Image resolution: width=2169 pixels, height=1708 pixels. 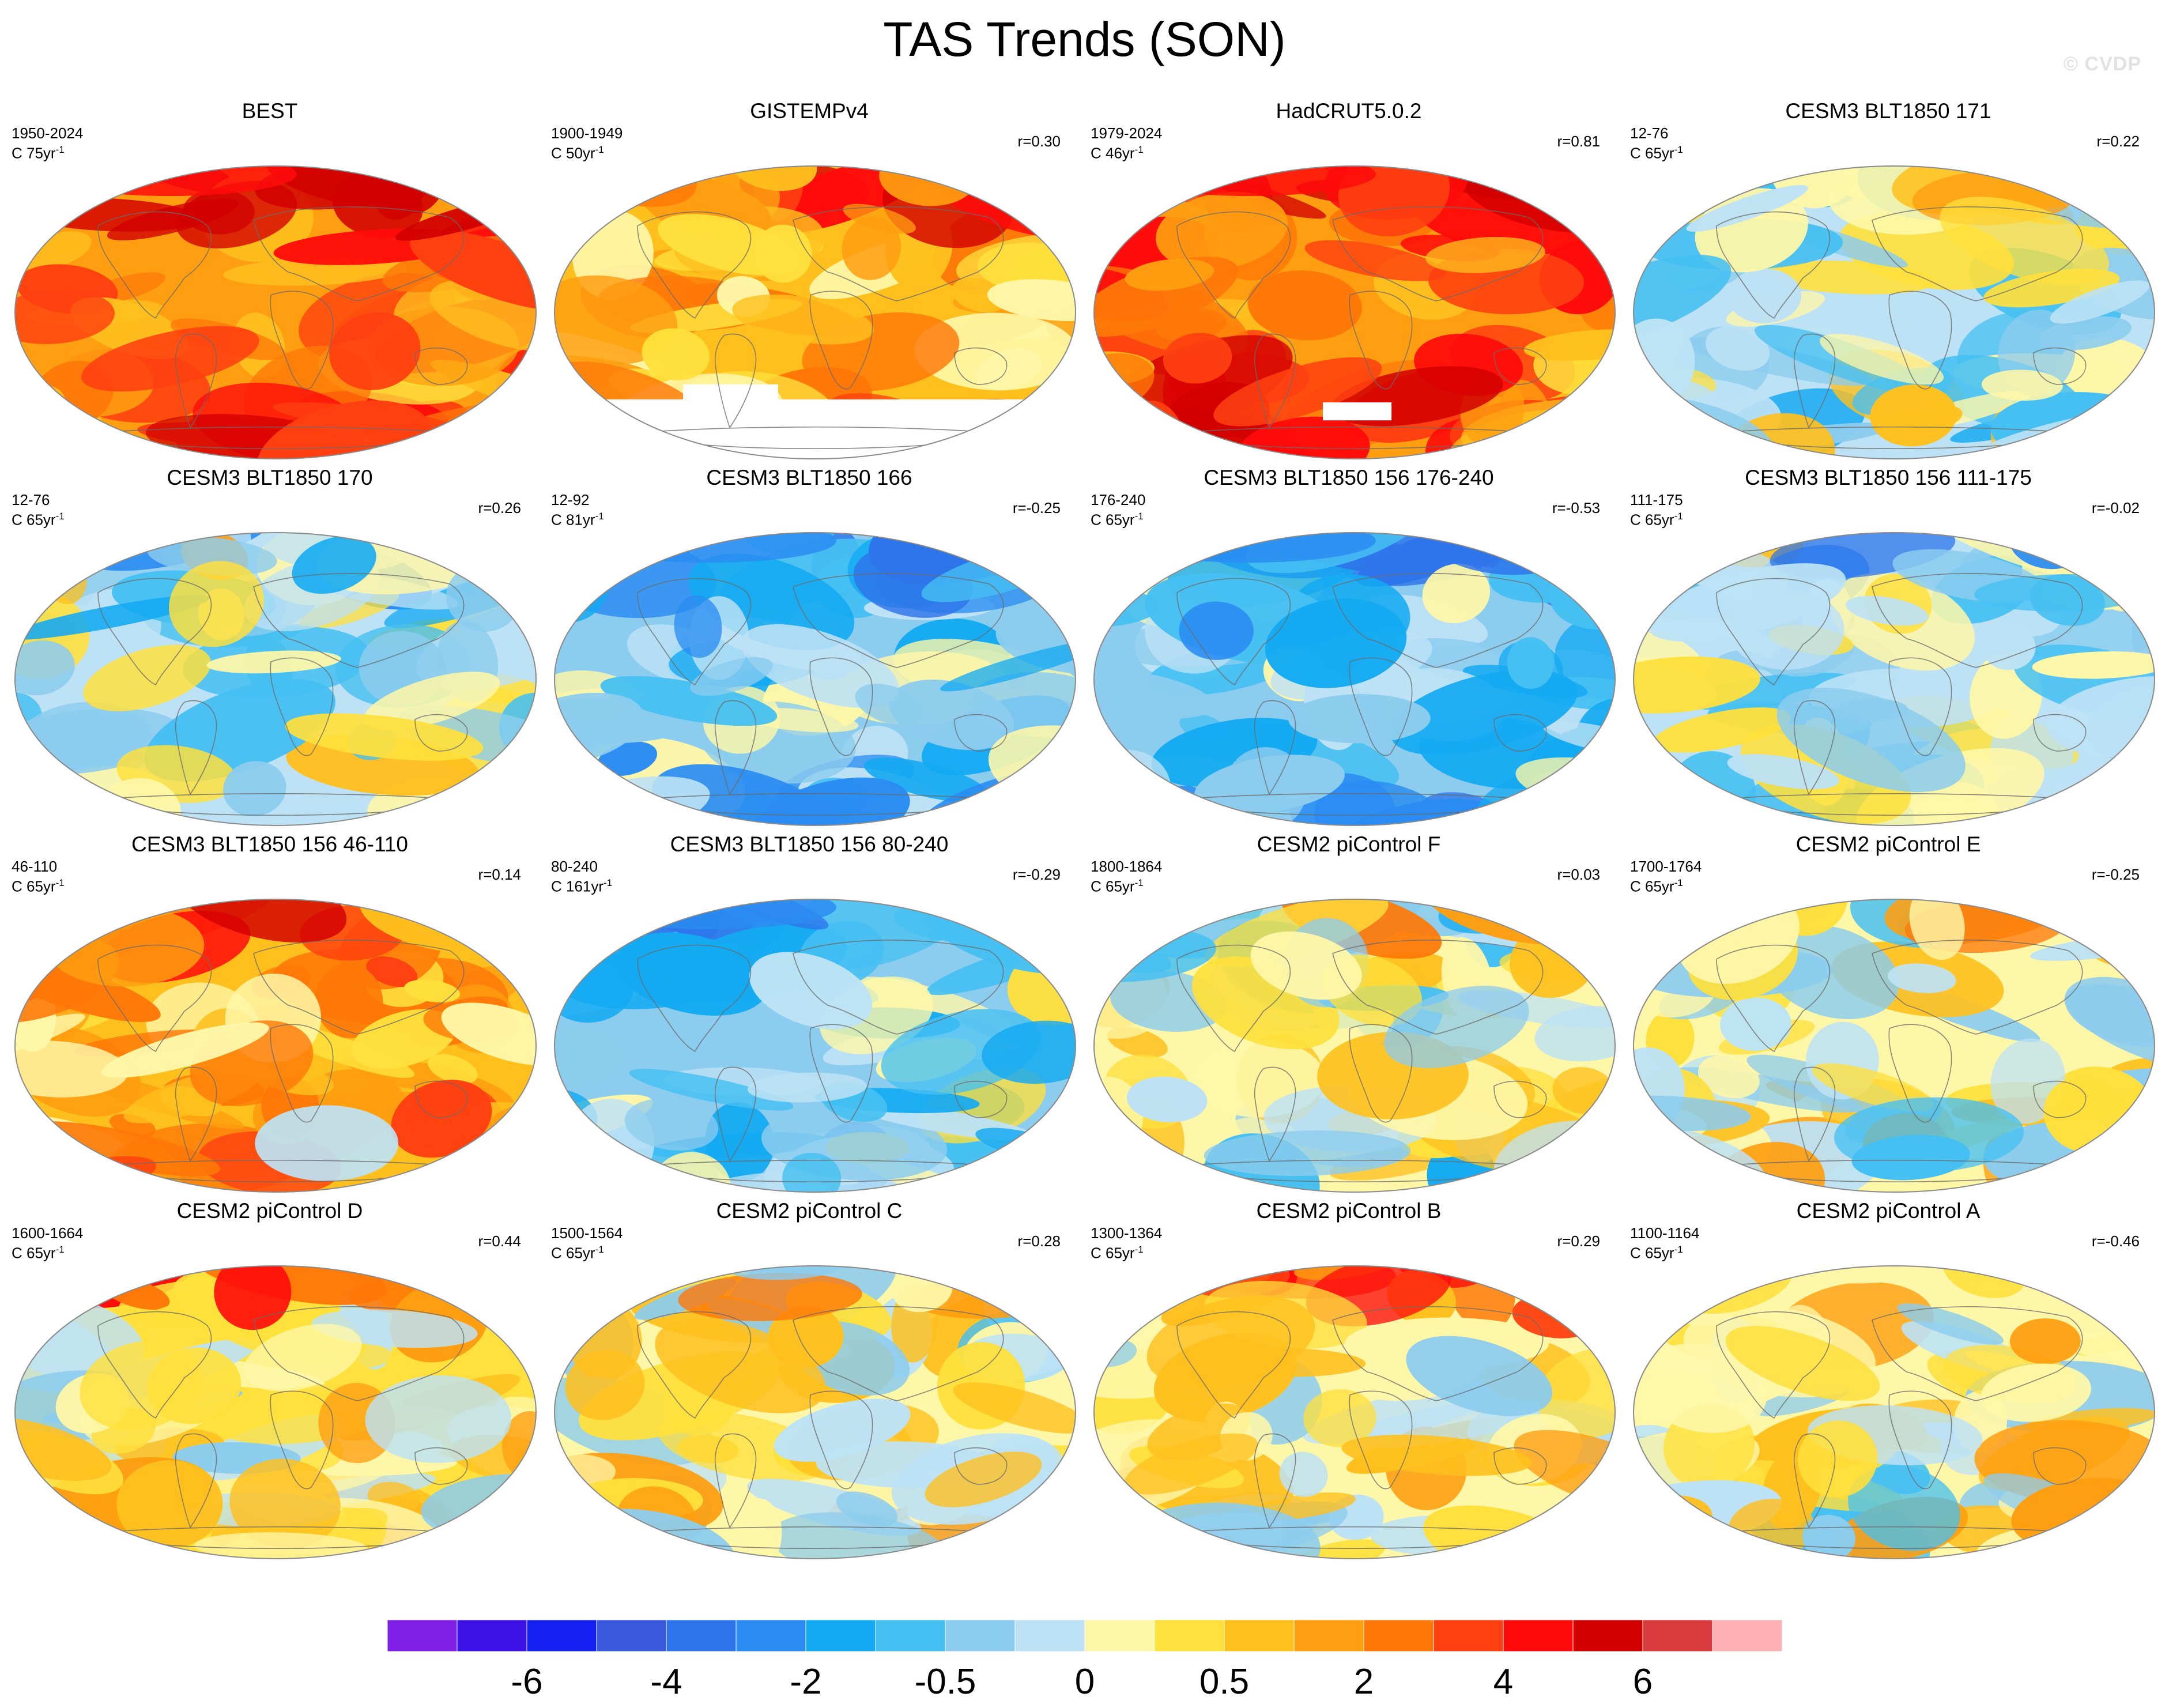 I want to click on panel-pattern-correlation: r=0.28, so click(x=1039, y=1241).